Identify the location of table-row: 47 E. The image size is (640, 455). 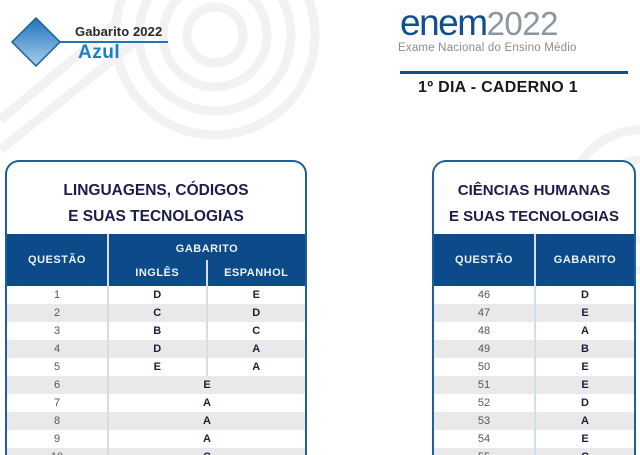
(534, 313).